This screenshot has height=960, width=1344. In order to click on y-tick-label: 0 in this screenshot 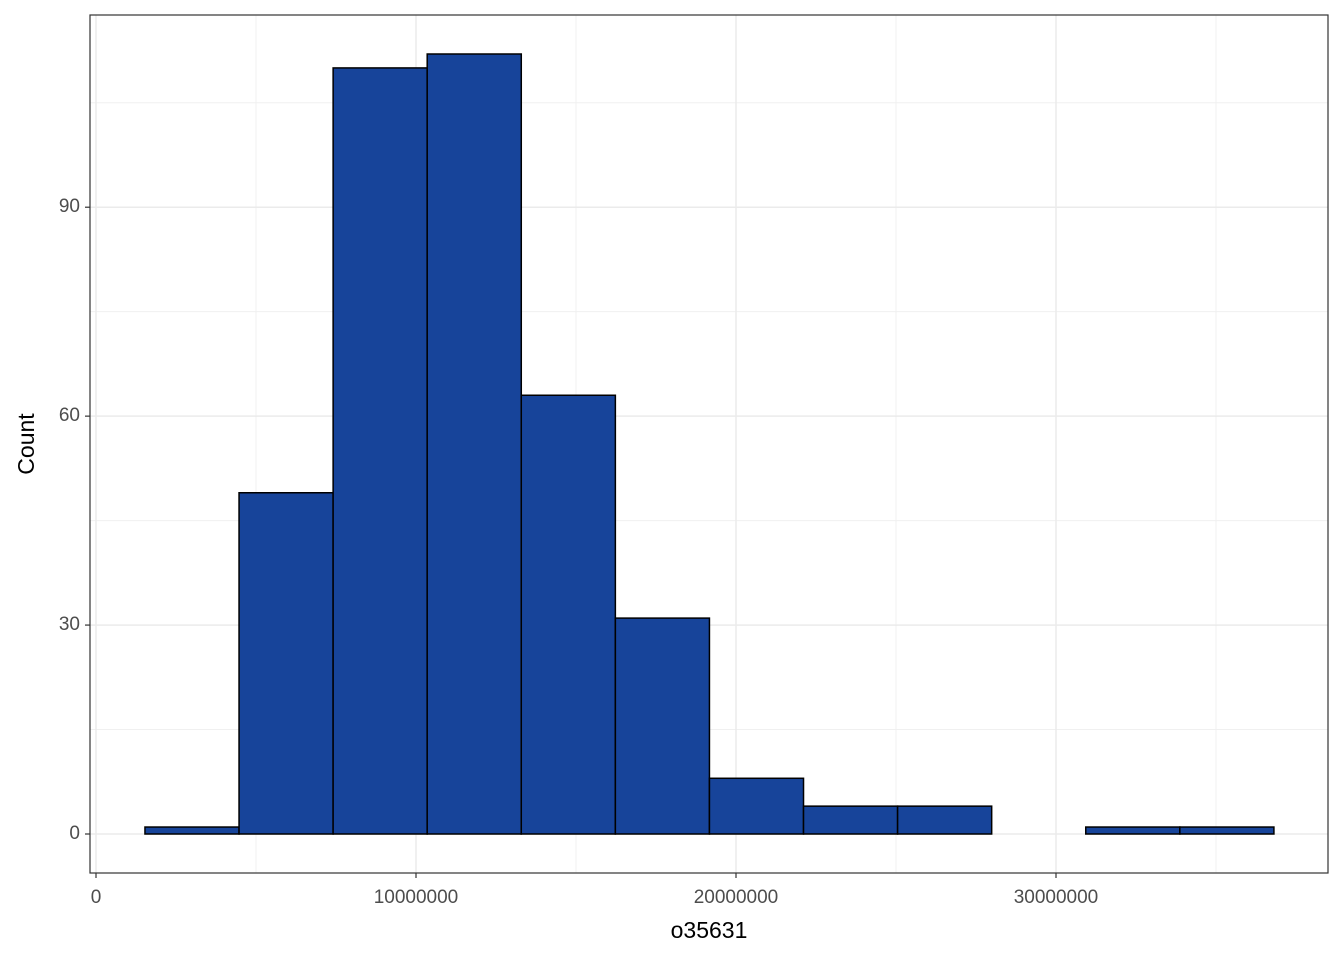, I will do `click(74, 833)`.